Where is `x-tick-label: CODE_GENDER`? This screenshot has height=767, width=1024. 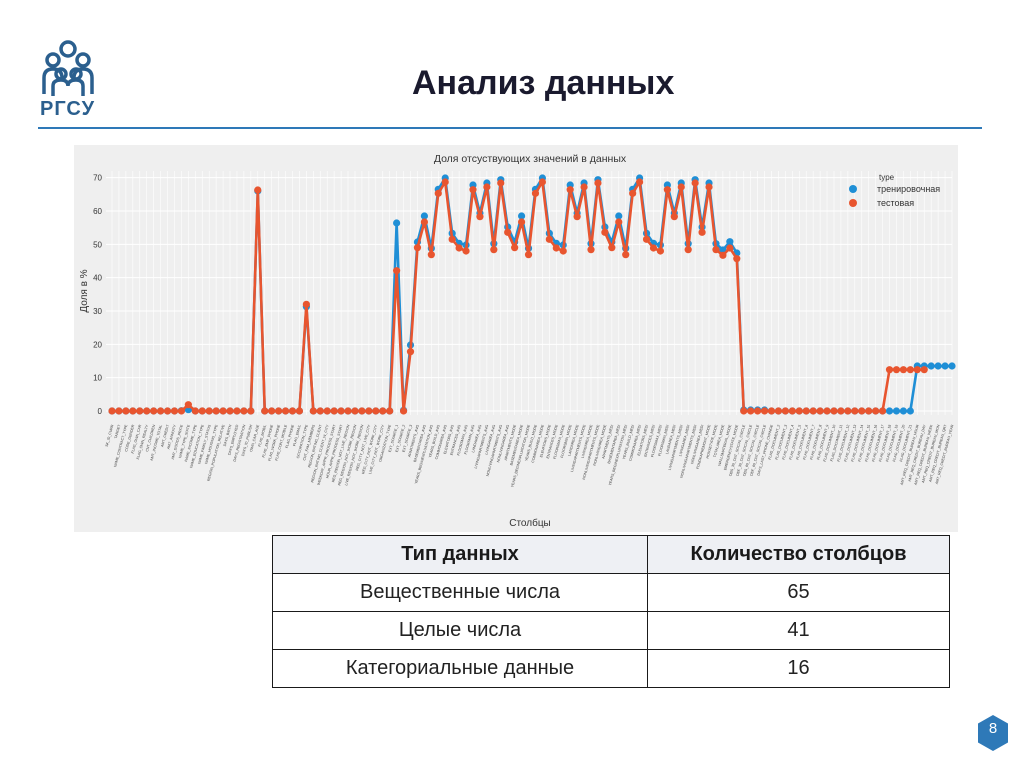 x-tick-label: CODE_GENDER is located at coordinates (129, 438).